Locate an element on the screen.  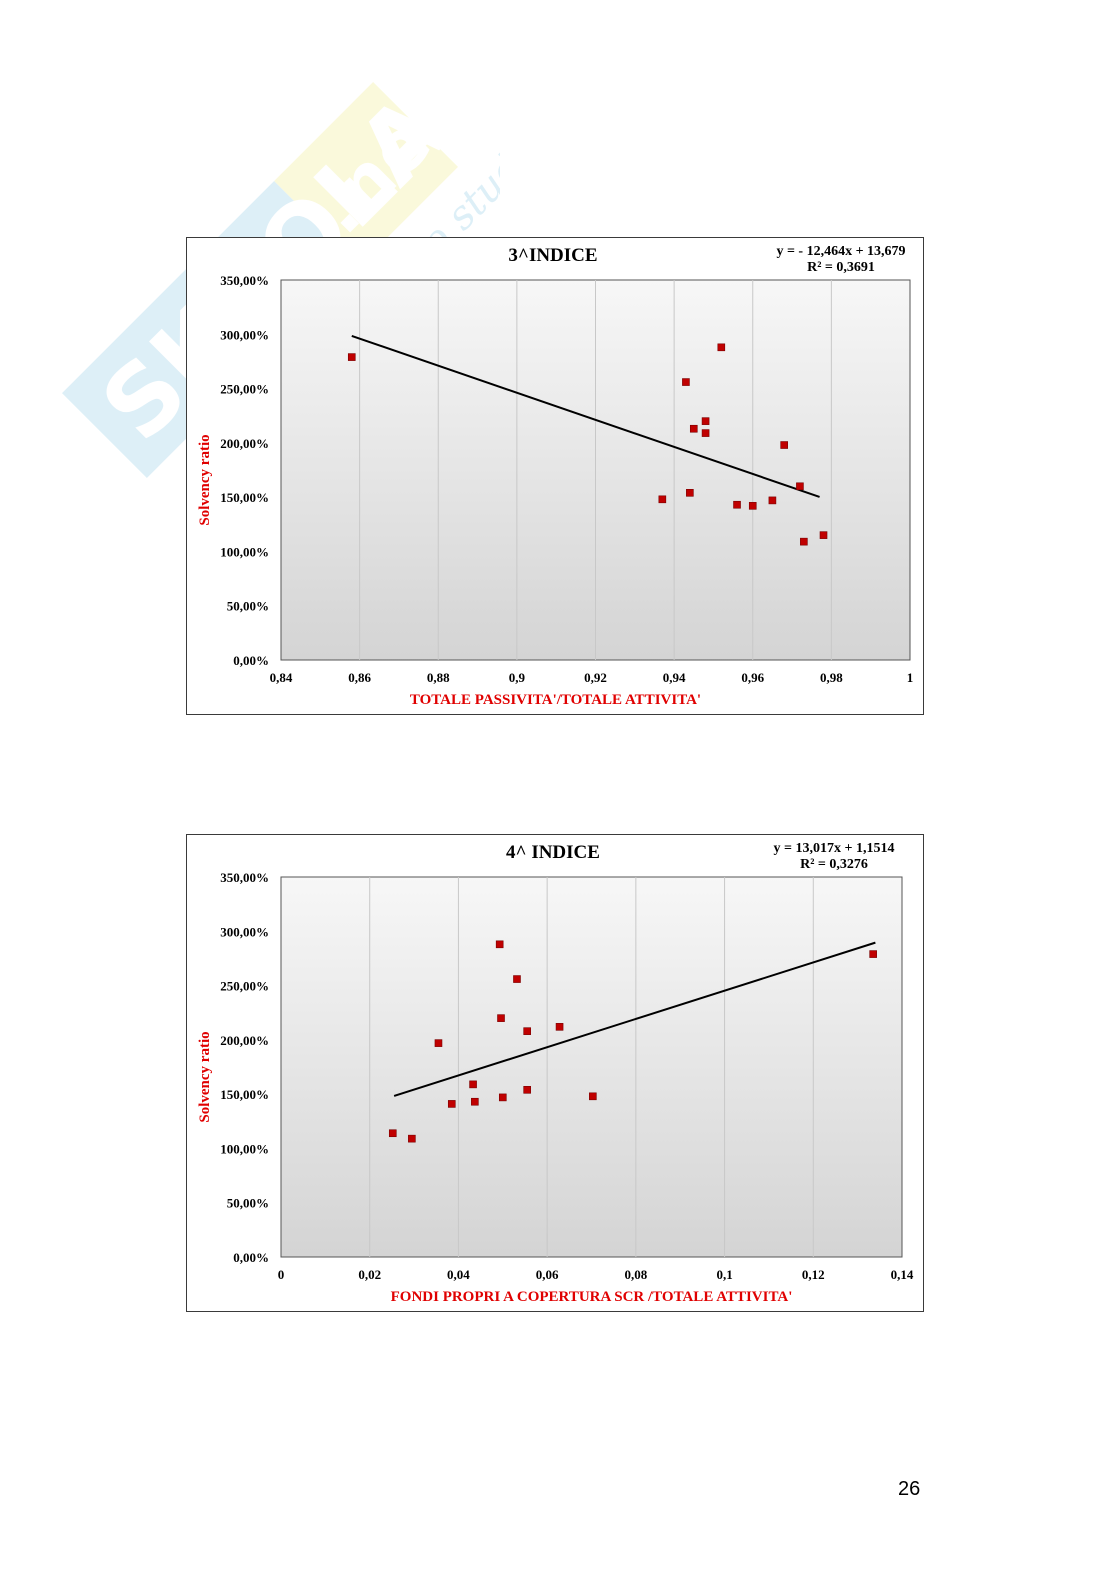
r-squared: R² = 0,3276 is located at coordinates (834, 864).